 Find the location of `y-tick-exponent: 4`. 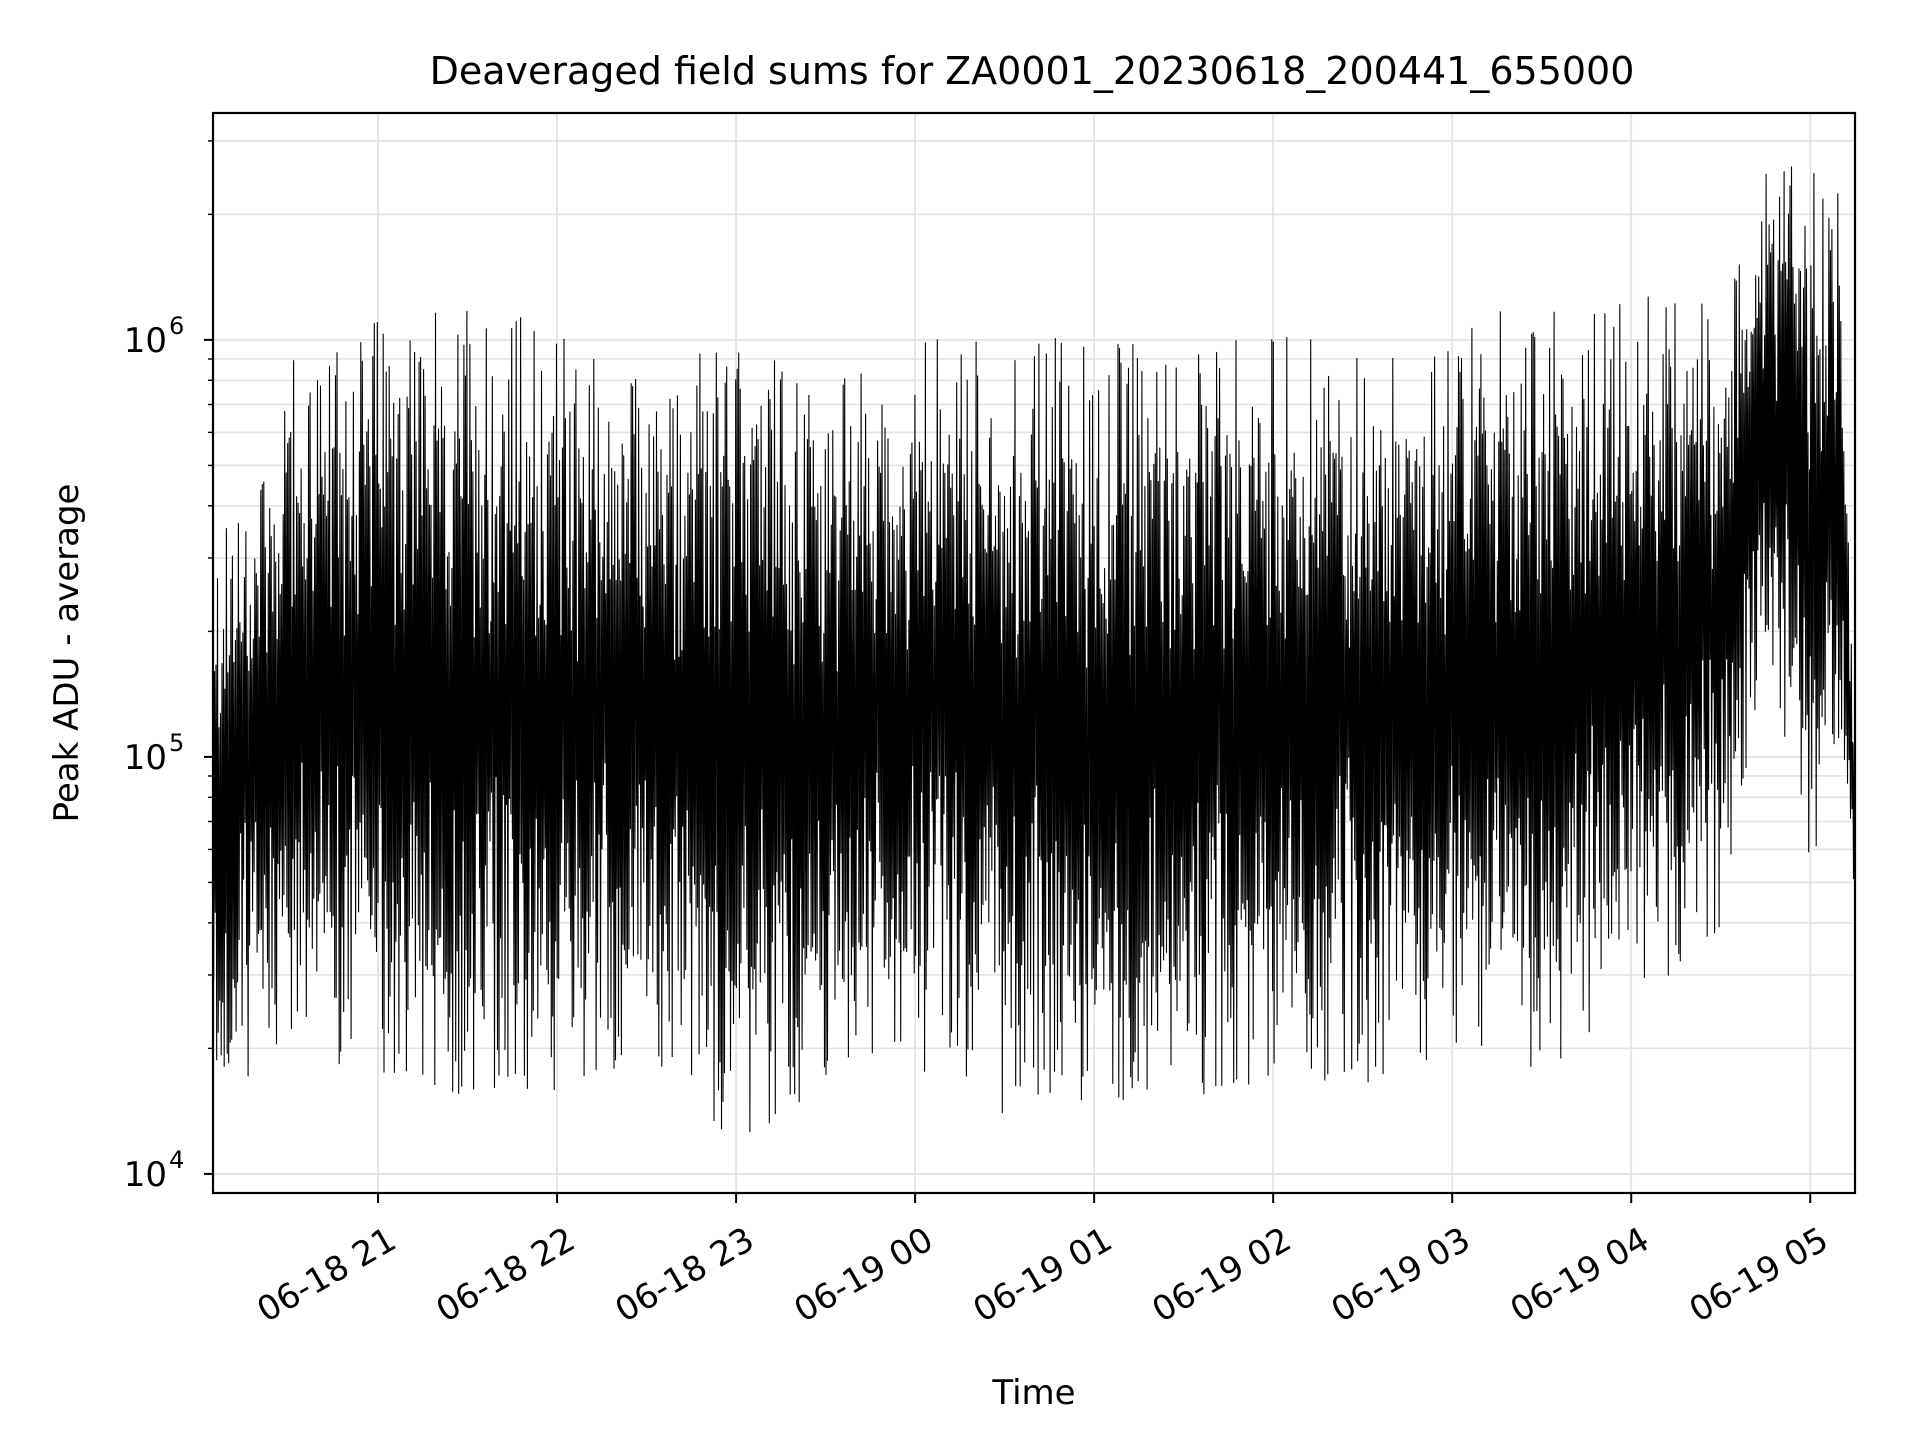

y-tick-exponent: 4 is located at coordinates (176, 1160).